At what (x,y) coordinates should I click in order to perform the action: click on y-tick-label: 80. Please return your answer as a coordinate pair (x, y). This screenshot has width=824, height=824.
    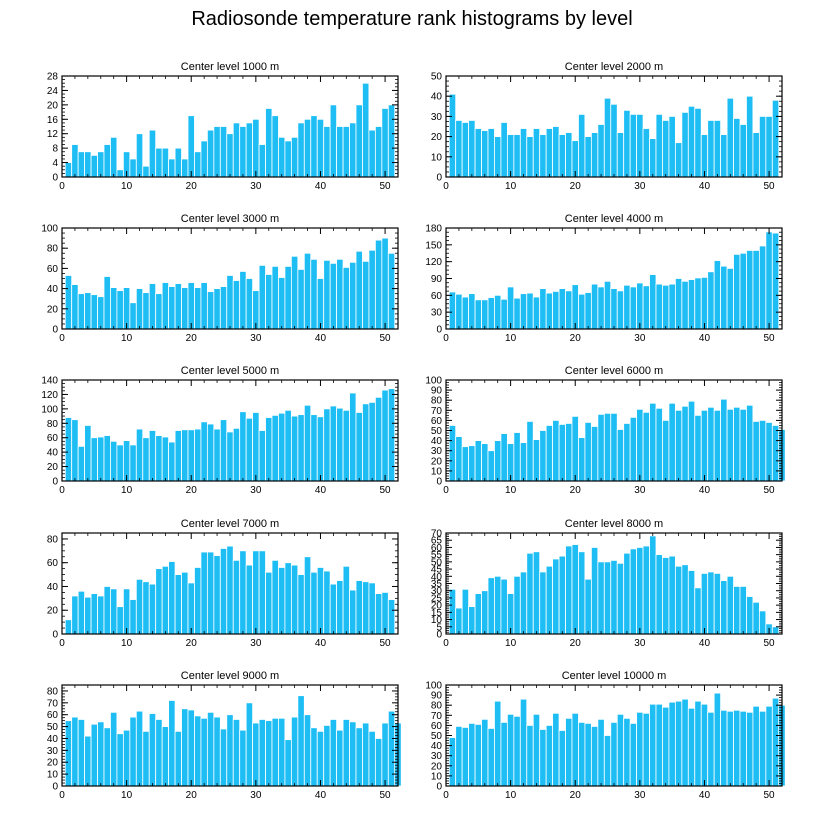
    Looking at the image, I should click on (437, 401).